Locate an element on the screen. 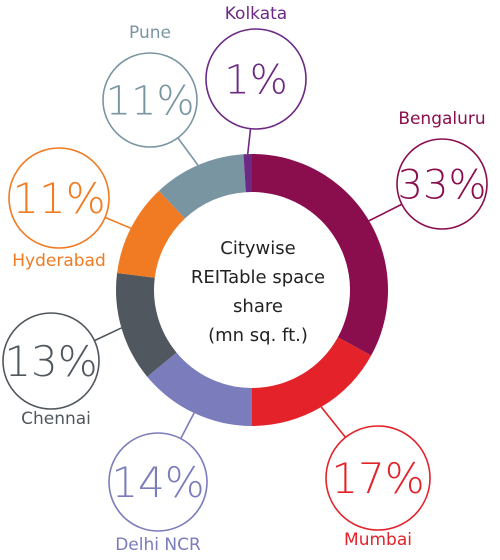  callout-circle-pune is located at coordinates (150, 100).